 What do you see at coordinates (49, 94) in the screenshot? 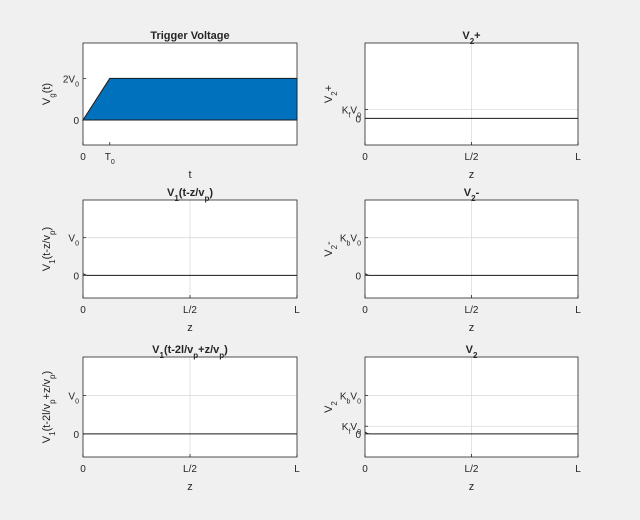
I see `y-axis-label: Vg(t)` at bounding box center [49, 94].